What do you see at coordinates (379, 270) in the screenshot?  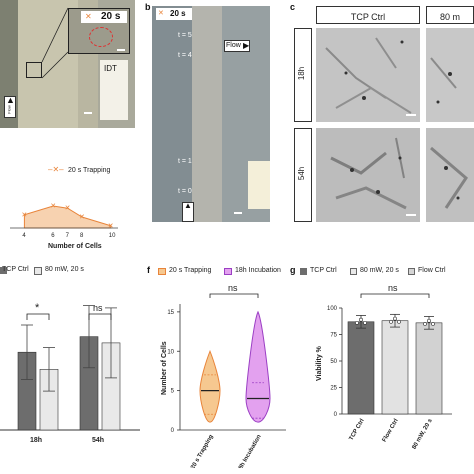 I see `legend-80mw-g-label: 80 mW, 20 s` at bounding box center [379, 270].